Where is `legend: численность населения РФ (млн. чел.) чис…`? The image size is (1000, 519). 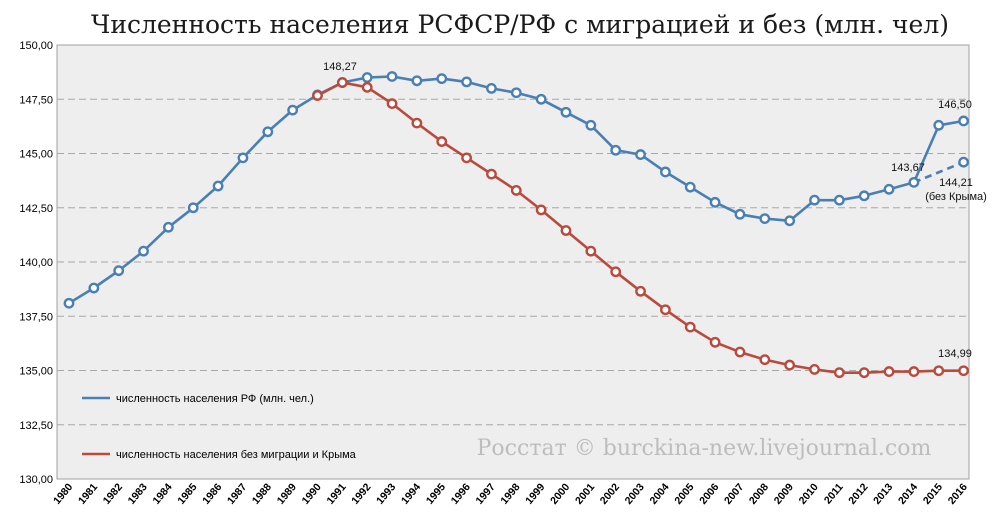 legend: численность населения РФ (млн. чел.) чис… is located at coordinates (219, 427).